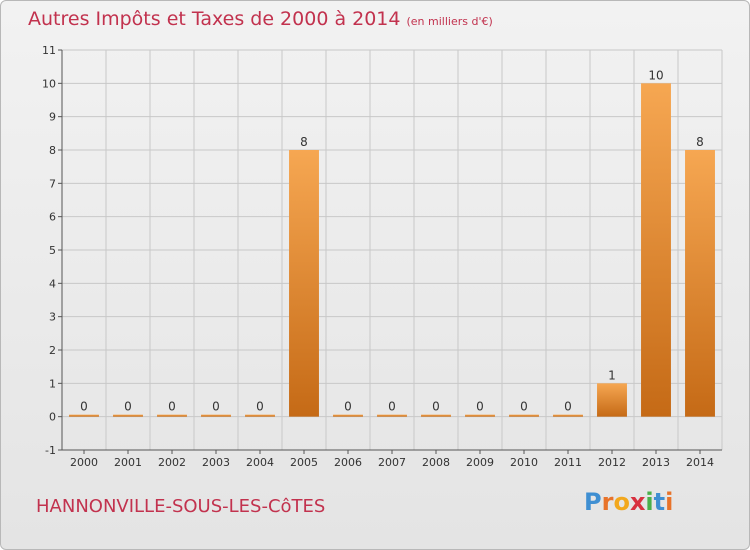 This screenshot has height=550, width=750. I want to click on y-tick-label: 11, so click(49, 50).